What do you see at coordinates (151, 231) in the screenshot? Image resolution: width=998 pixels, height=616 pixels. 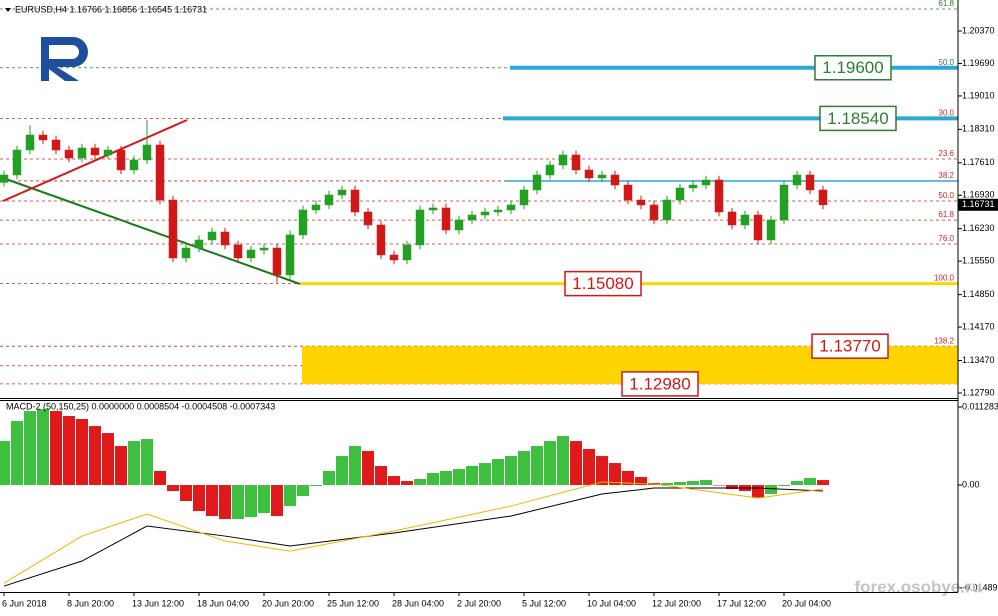 I see `trend-line` at bounding box center [151, 231].